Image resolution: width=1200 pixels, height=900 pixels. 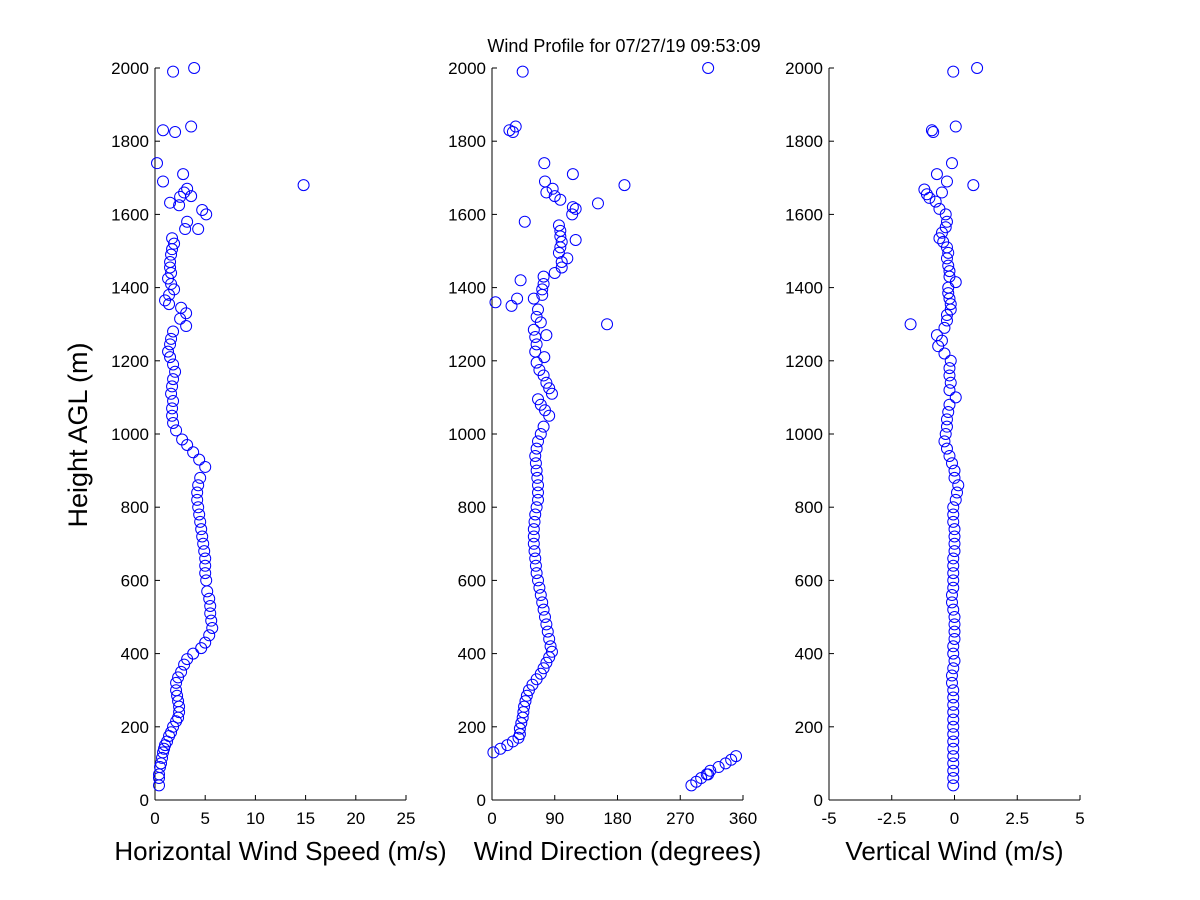 What do you see at coordinates (804, 214) in the screenshot?
I see `y-tick-label: 1600` at bounding box center [804, 214].